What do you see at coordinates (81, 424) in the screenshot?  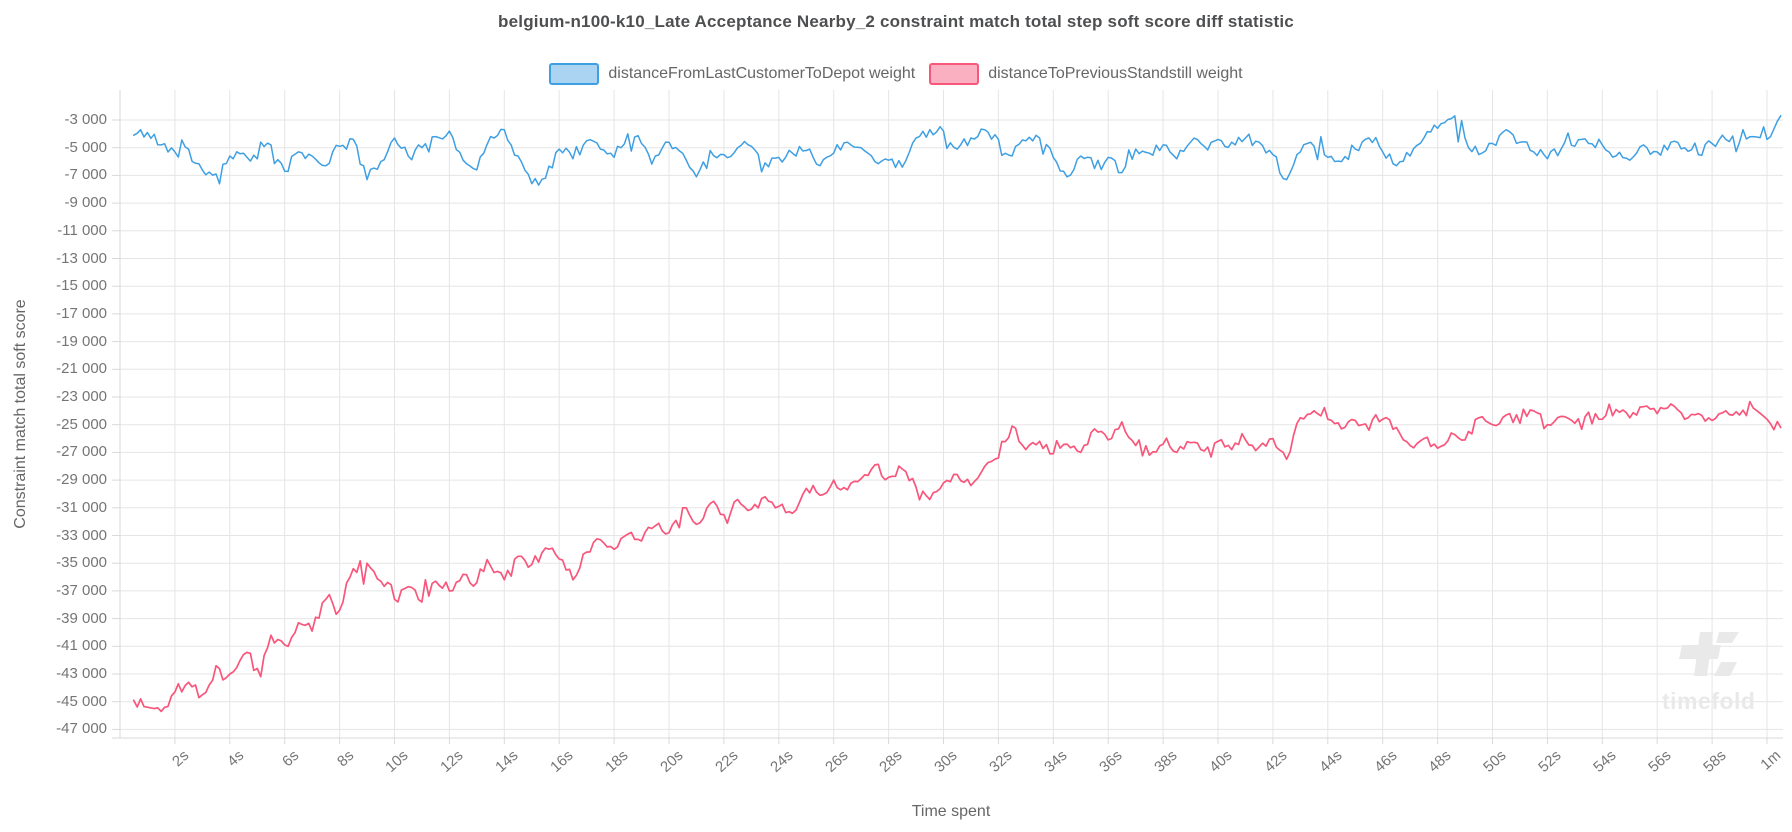 I see `y-tick-label: -25 000` at bounding box center [81, 424].